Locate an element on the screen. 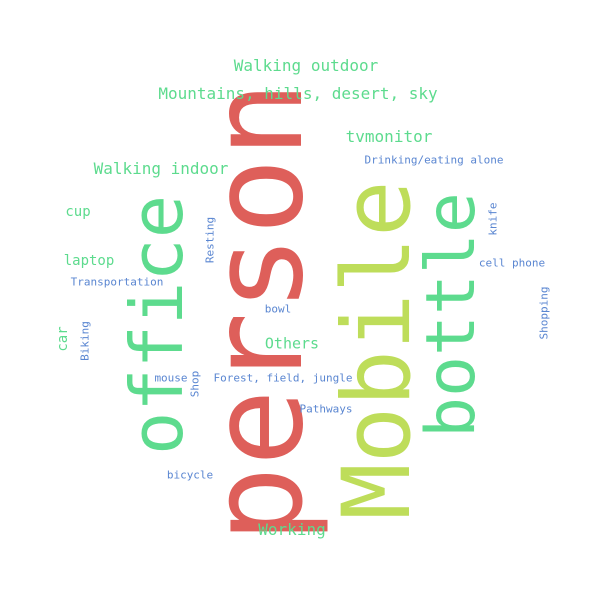 The image size is (600, 600). word-cell-phone: cell phone is located at coordinates (512, 263).